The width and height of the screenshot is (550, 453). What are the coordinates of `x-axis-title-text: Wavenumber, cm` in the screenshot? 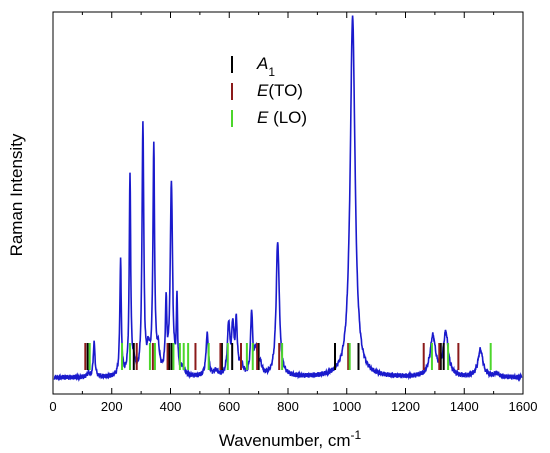 It's located at (285, 440).